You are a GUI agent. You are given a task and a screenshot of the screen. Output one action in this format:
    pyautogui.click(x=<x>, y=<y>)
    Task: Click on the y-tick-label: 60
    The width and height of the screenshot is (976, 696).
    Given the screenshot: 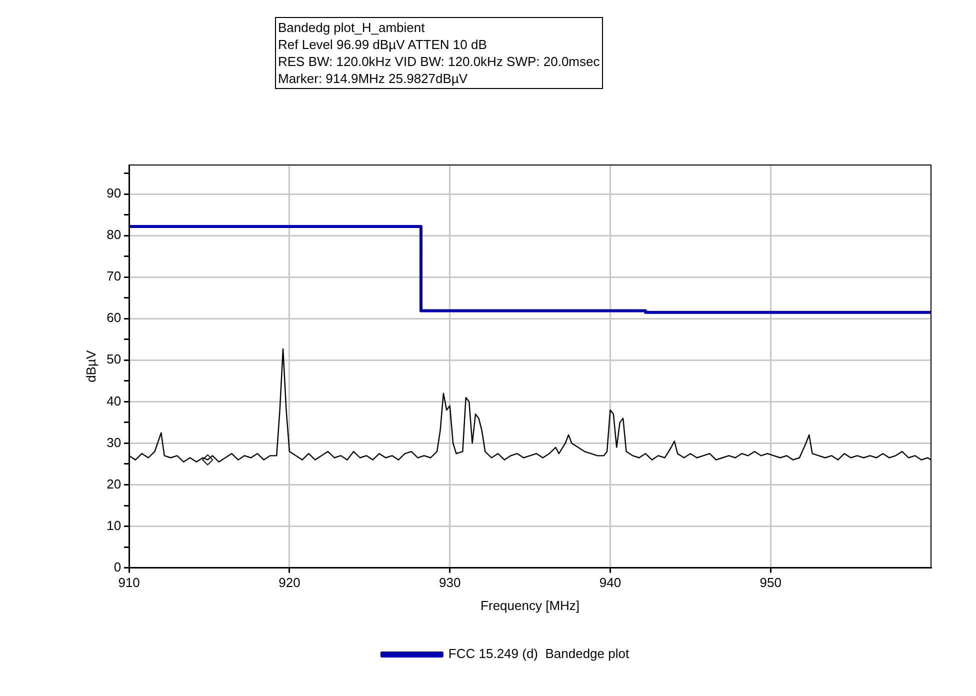 What is the action you would take?
    pyautogui.click(x=114, y=318)
    